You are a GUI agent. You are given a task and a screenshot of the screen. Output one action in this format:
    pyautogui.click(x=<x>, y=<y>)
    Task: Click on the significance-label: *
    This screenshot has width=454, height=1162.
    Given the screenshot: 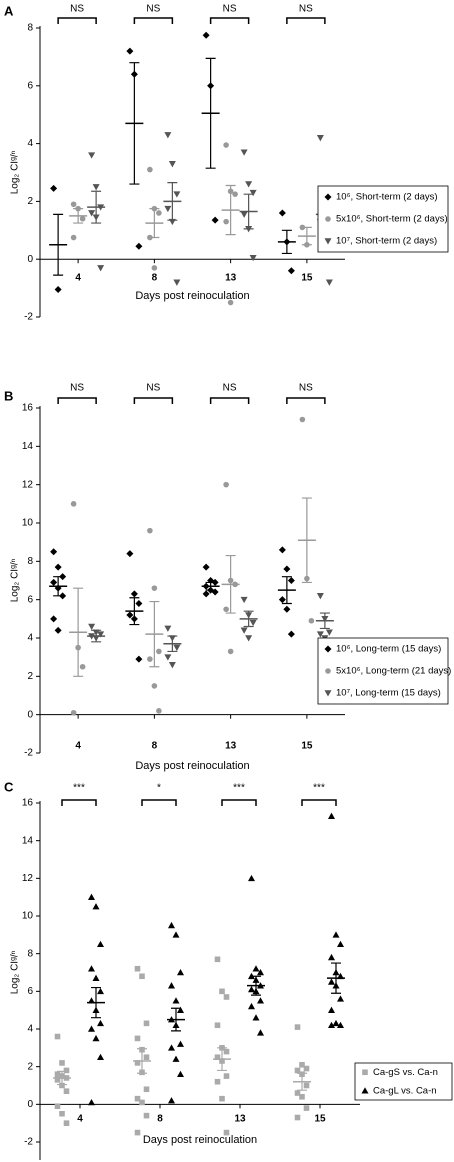 What is the action you would take?
    pyautogui.click(x=159, y=788)
    